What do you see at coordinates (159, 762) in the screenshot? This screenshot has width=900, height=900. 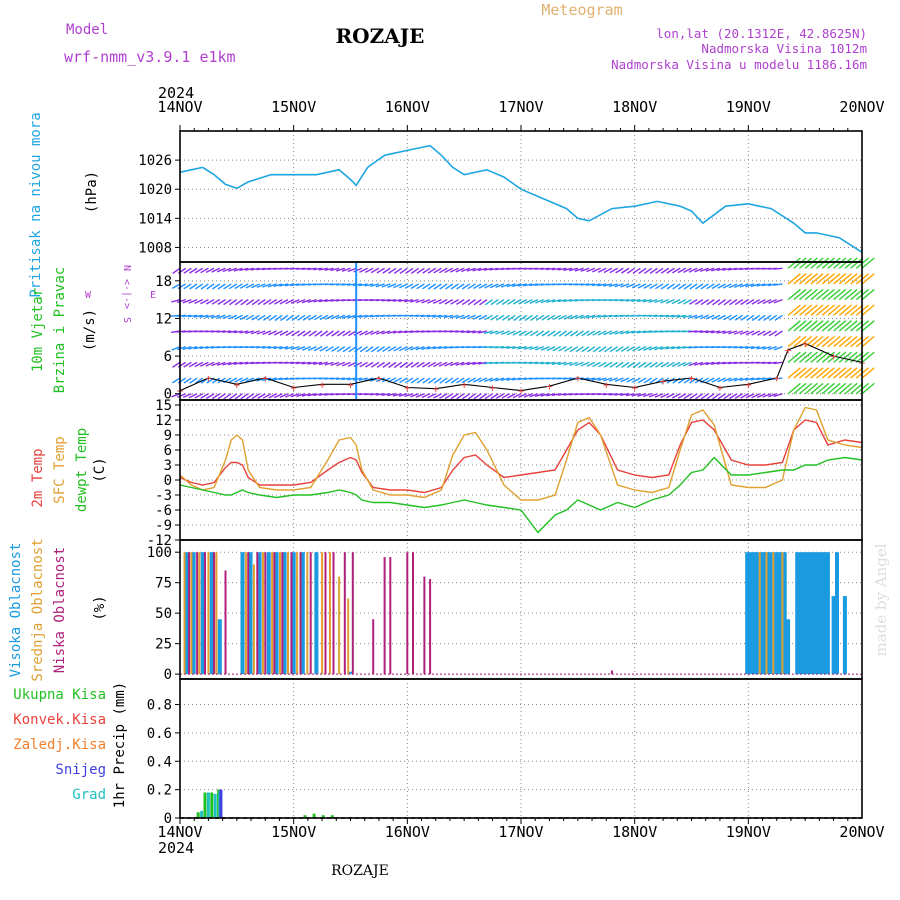 I see `precip-tick-label: 0.4` at bounding box center [159, 762].